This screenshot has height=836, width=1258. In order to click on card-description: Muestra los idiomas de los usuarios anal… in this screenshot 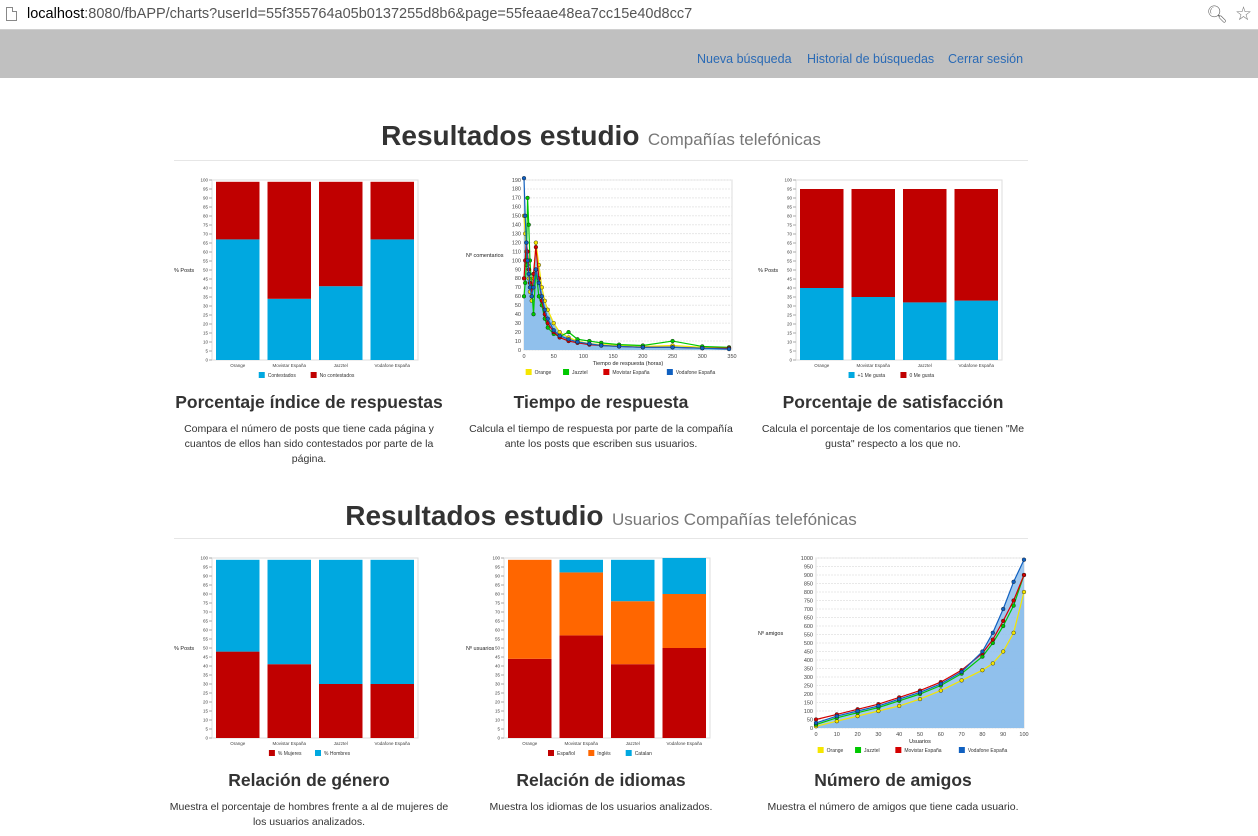, I will do `click(601, 807)`.